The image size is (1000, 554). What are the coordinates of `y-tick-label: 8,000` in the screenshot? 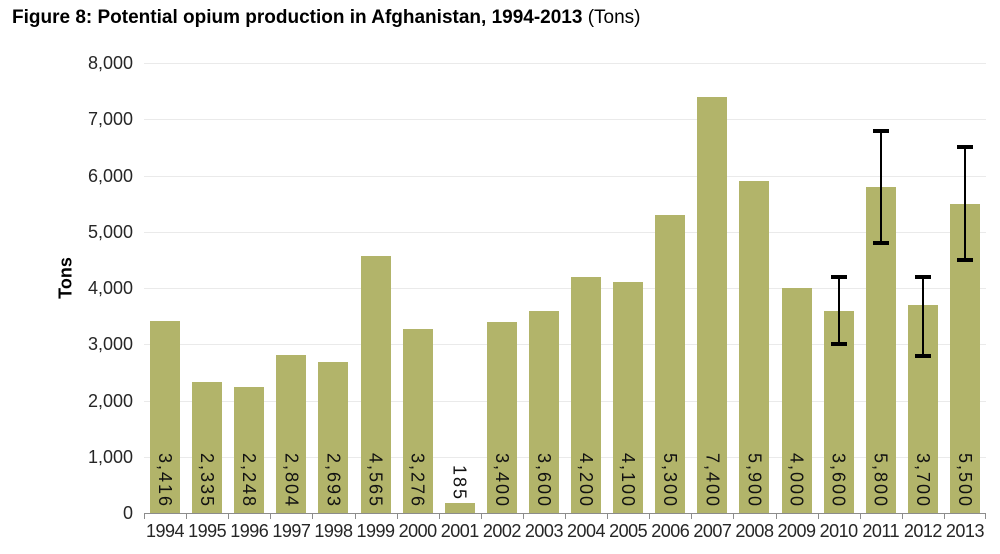 It's located at (110, 63).